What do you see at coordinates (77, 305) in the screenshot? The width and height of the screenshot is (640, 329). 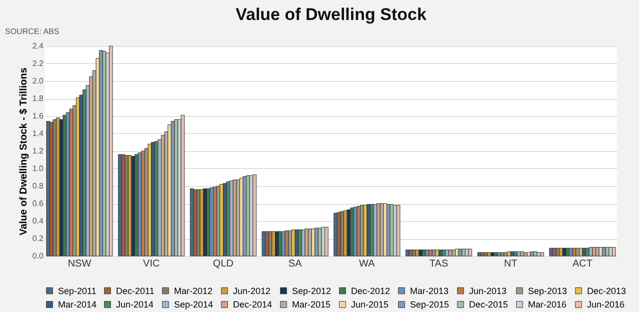 I see `legend-label: Mar-2014` at bounding box center [77, 305].